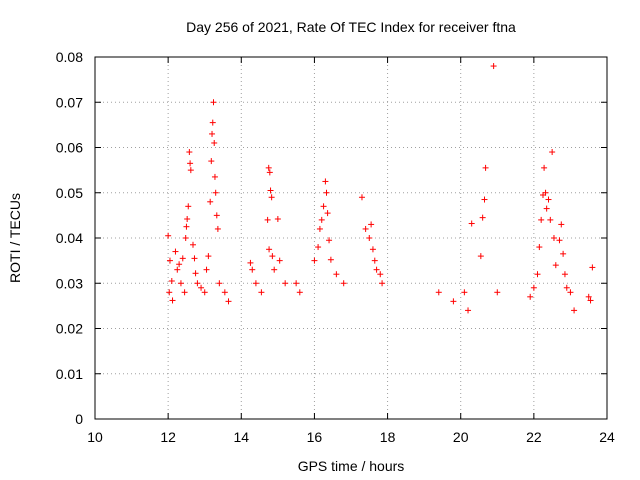 Image resolution: width=640 pixels, height=480 pixels. Describe the element at coordinates (69, 238) in the screenshot. I see `y-tick-label: 0.04` at that location.